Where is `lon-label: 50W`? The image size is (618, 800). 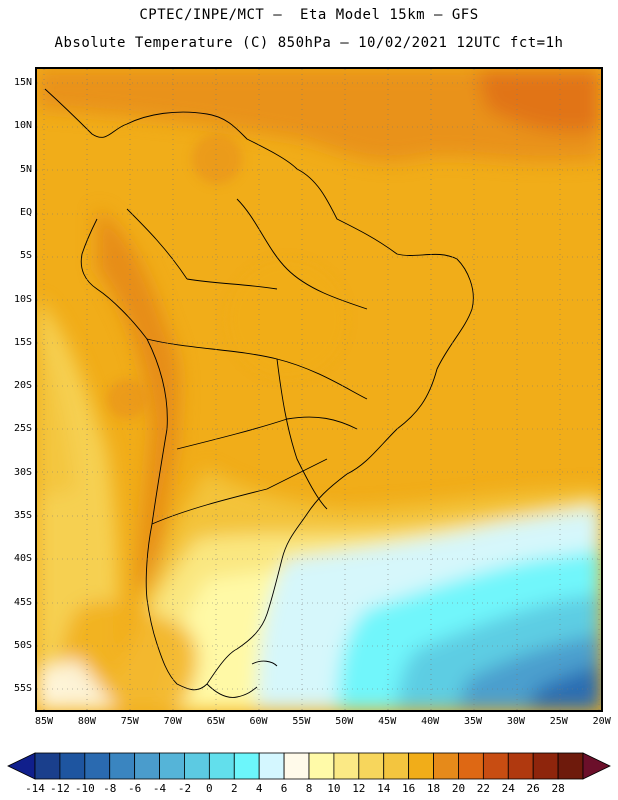
lon-label: 50W is located at coordinates (344, 721).